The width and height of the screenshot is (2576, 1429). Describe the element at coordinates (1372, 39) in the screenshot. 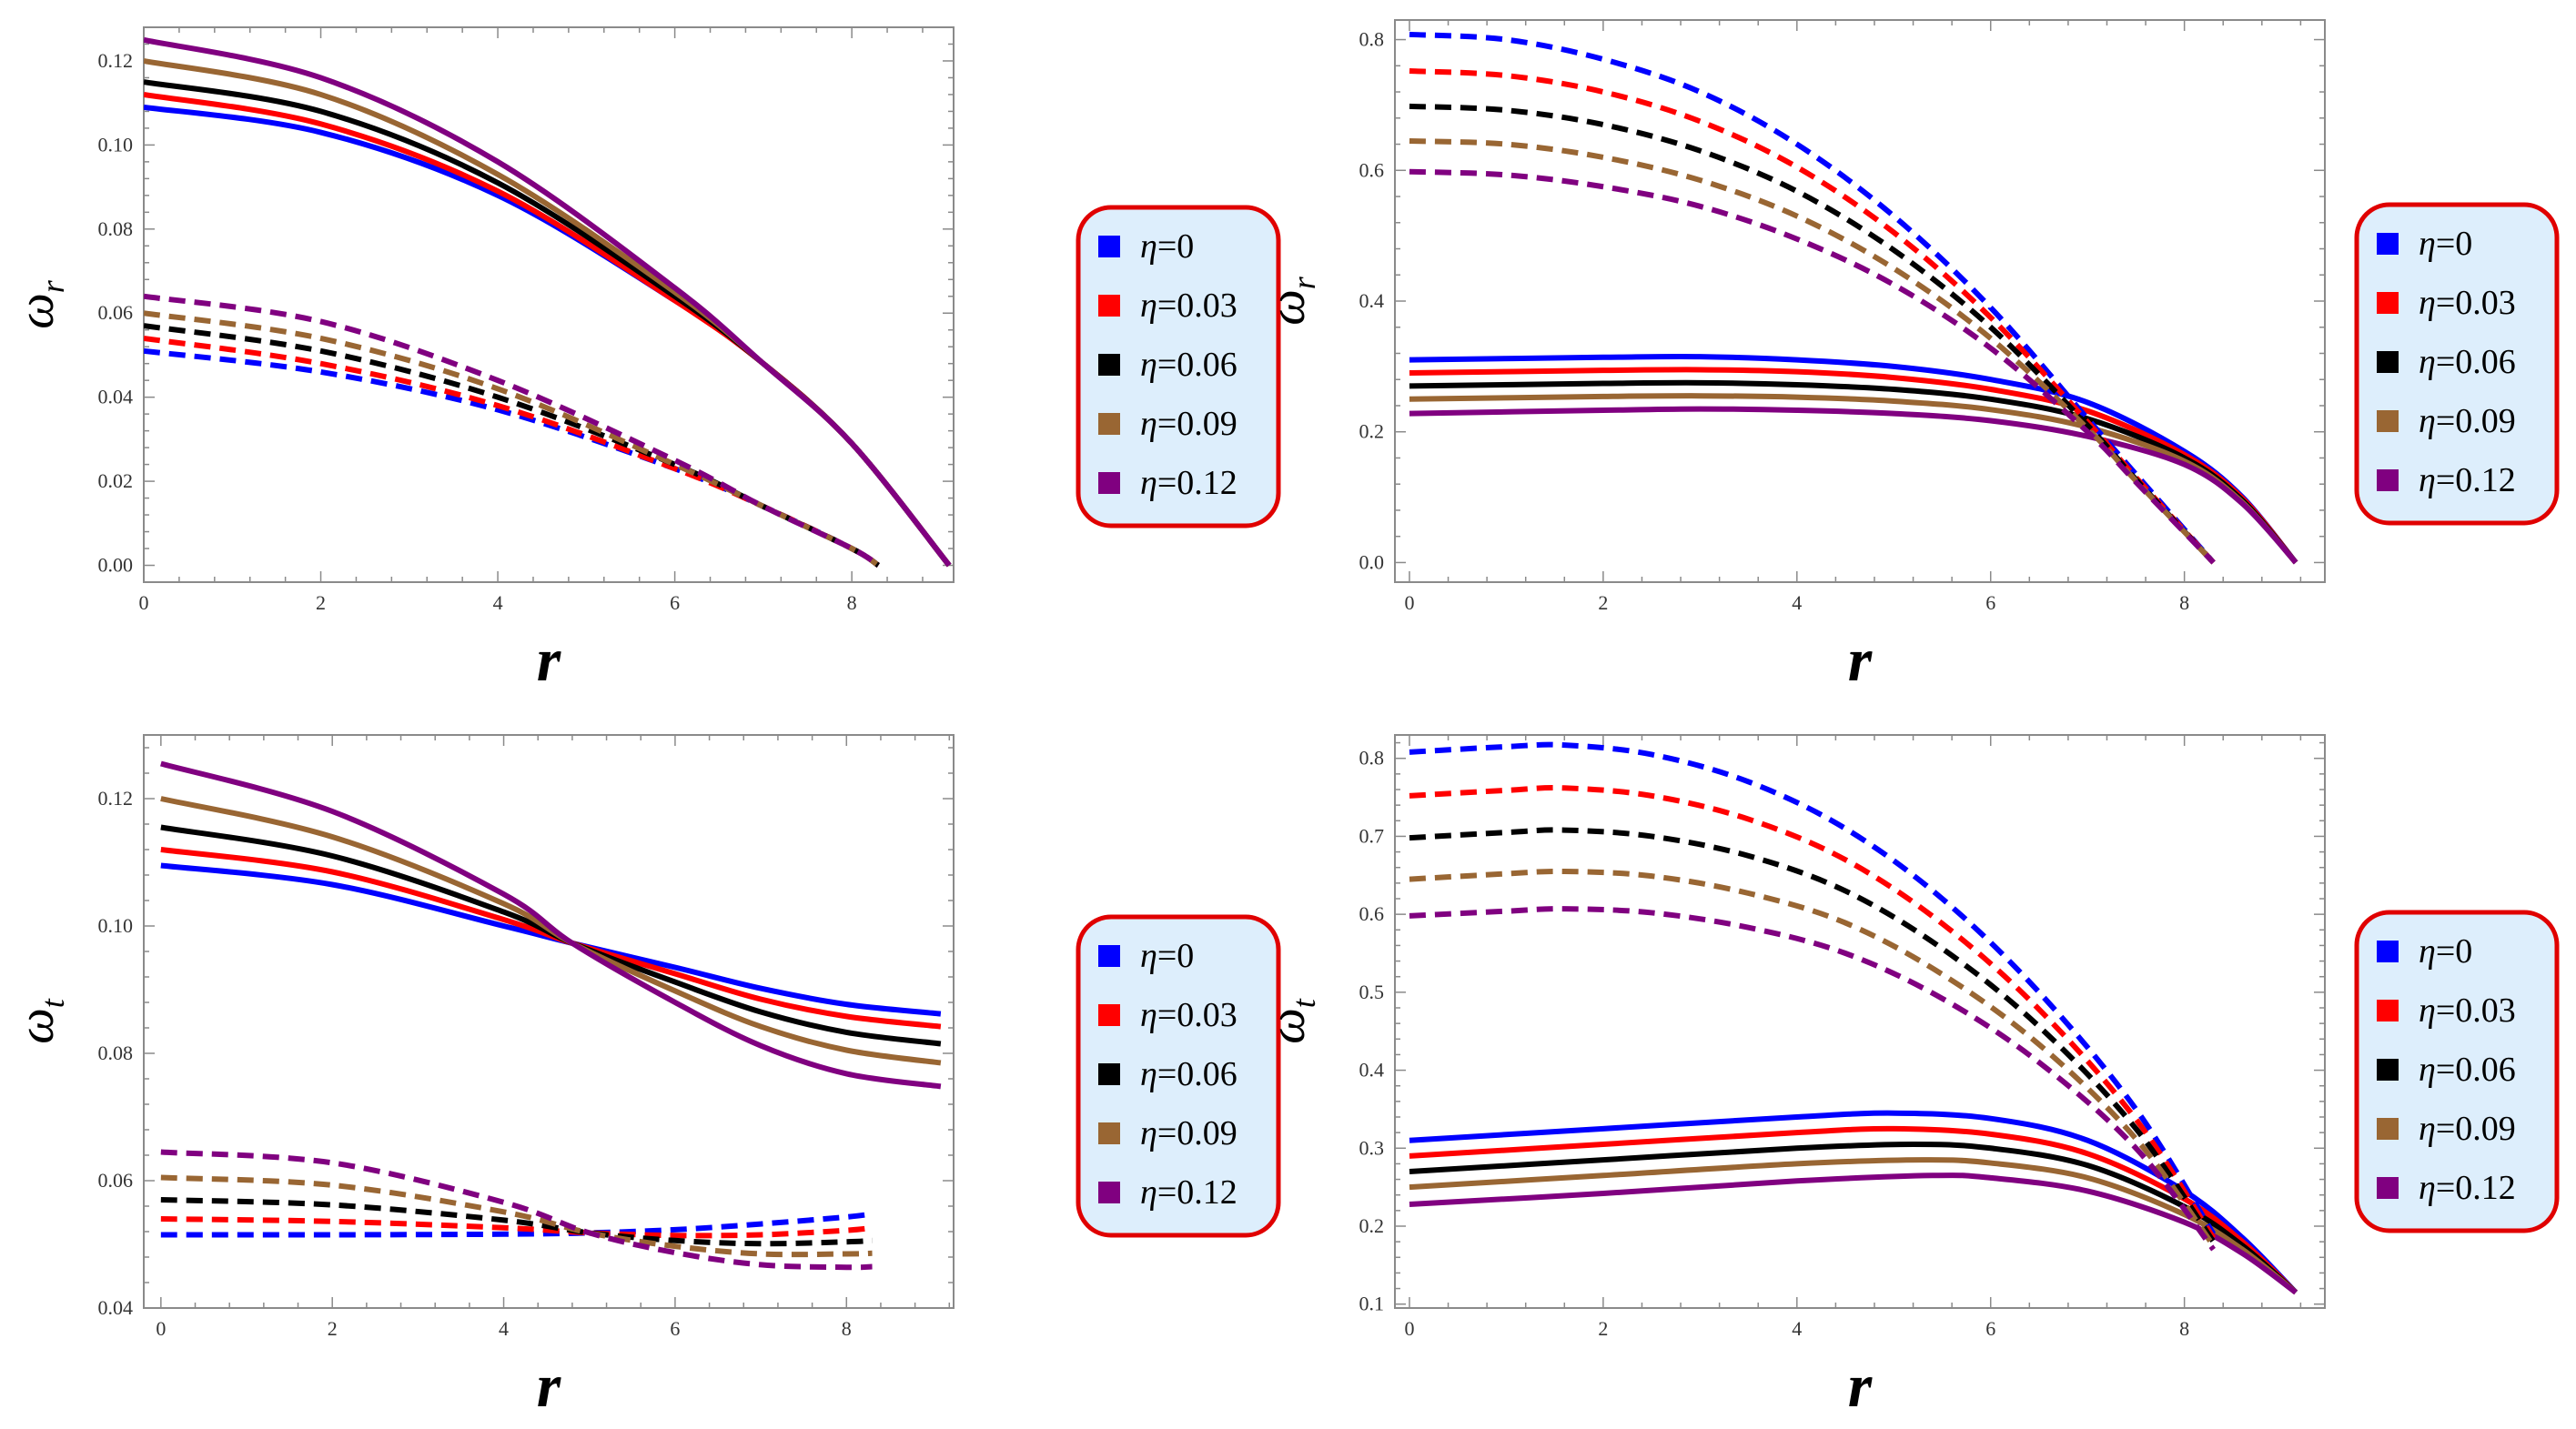

I see `y-tick-label: 0.8` at that location.